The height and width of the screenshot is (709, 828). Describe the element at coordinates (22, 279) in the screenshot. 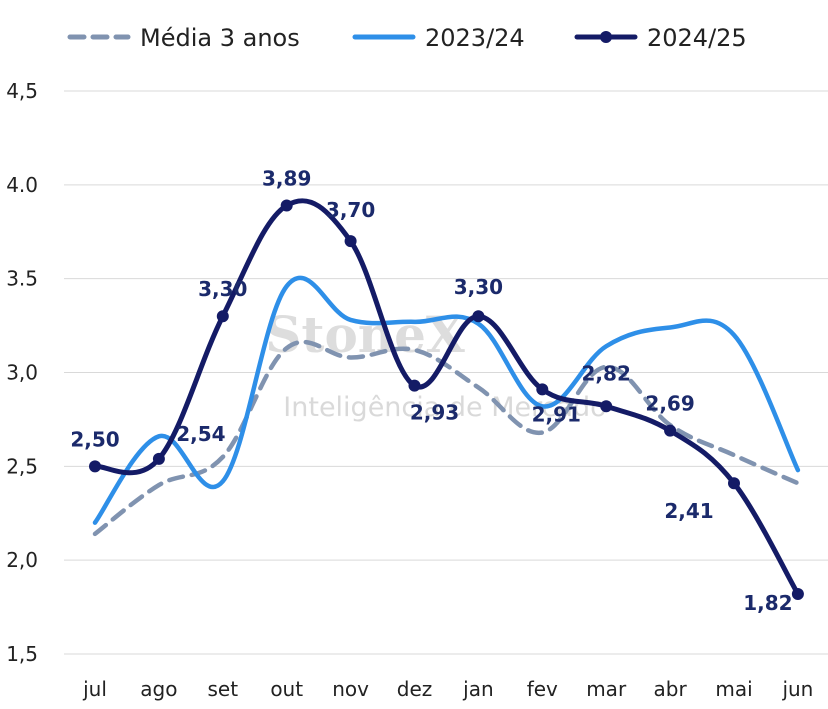

I see `y-tick-label: 3.5` at that location.